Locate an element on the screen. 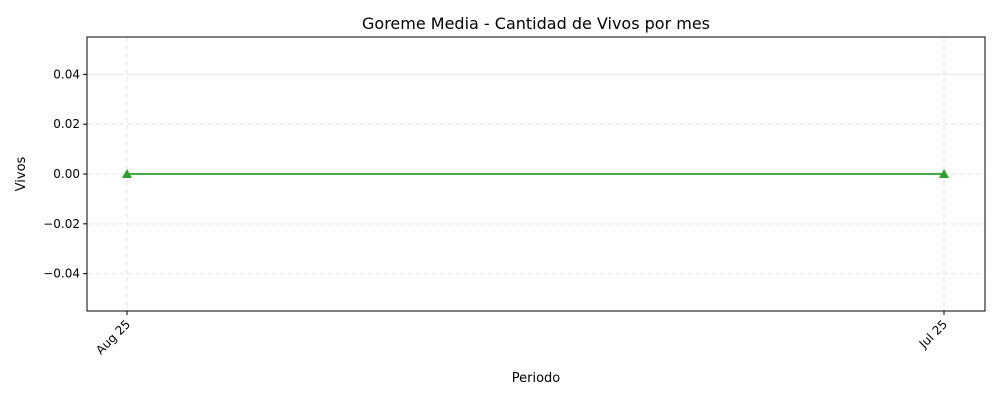 Image resolution: width=1000 pixels, height=400 pixels. y-tick-label: −0.02 is located at coordinates (61, 224).